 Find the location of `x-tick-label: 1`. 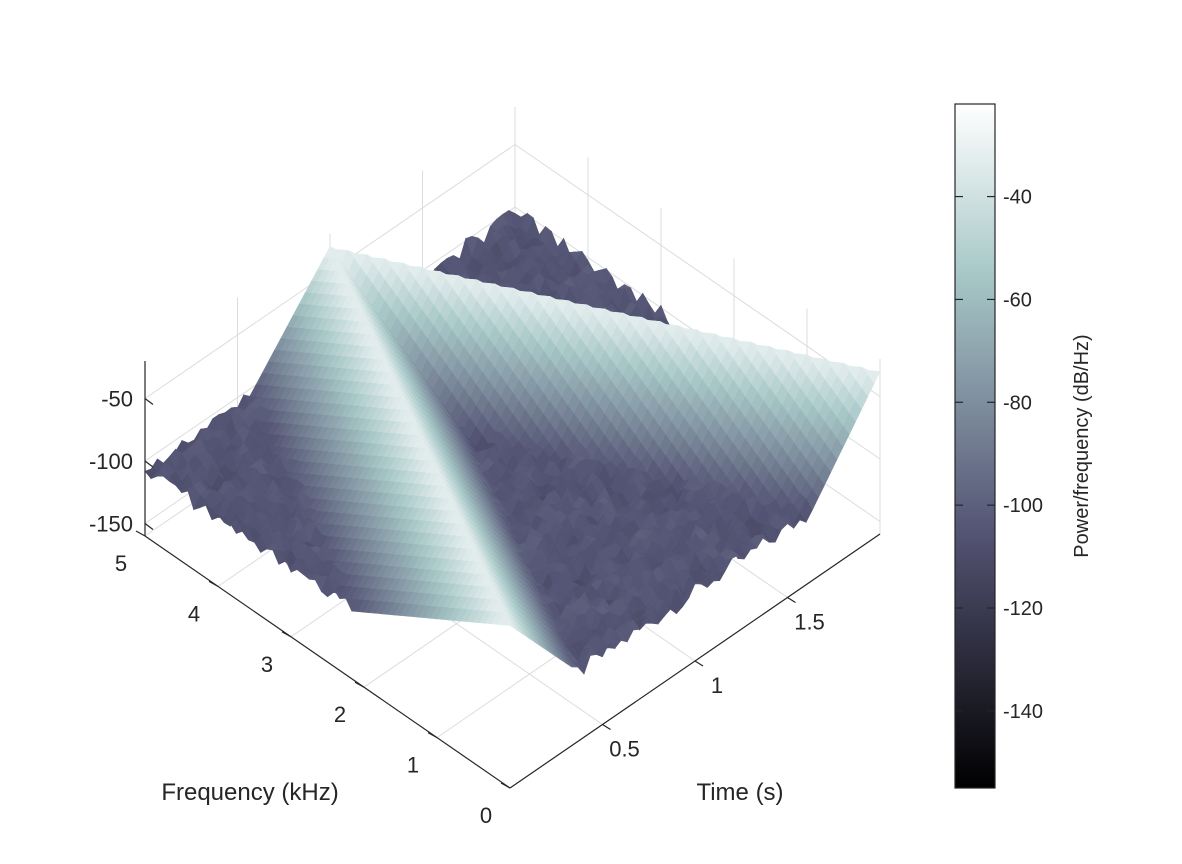

x-tick-label: 1 is located at coordinates (717, 685).